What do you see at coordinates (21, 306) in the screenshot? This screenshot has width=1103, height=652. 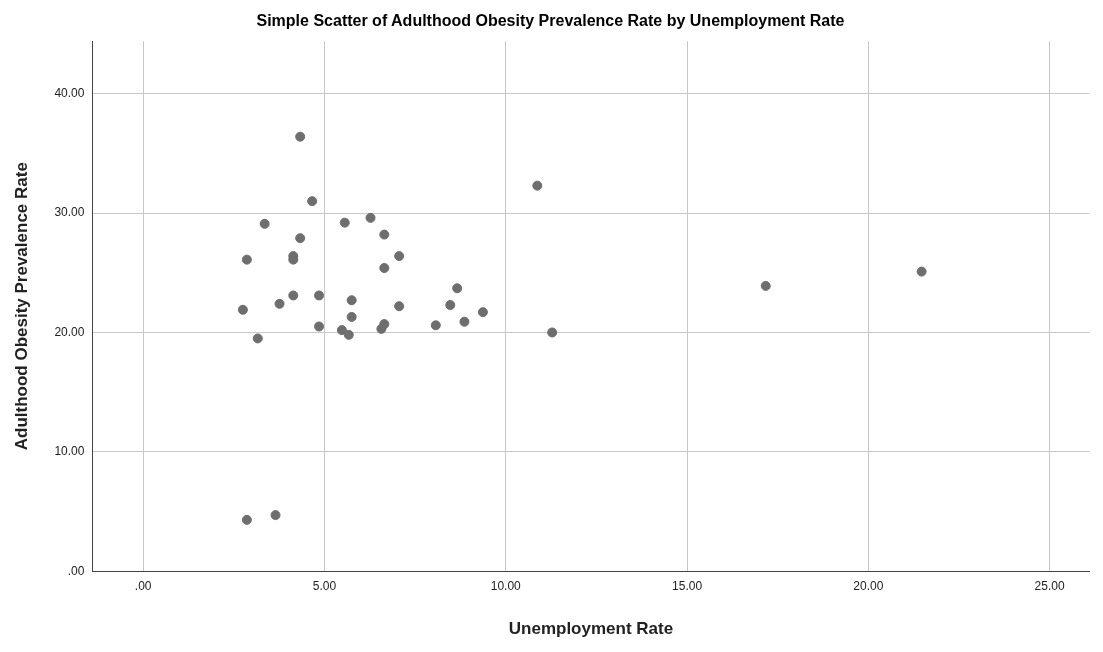 I see `y-axis-title: Adulthood Obesity Prevalence Rate` at bounding box center [21, 306].